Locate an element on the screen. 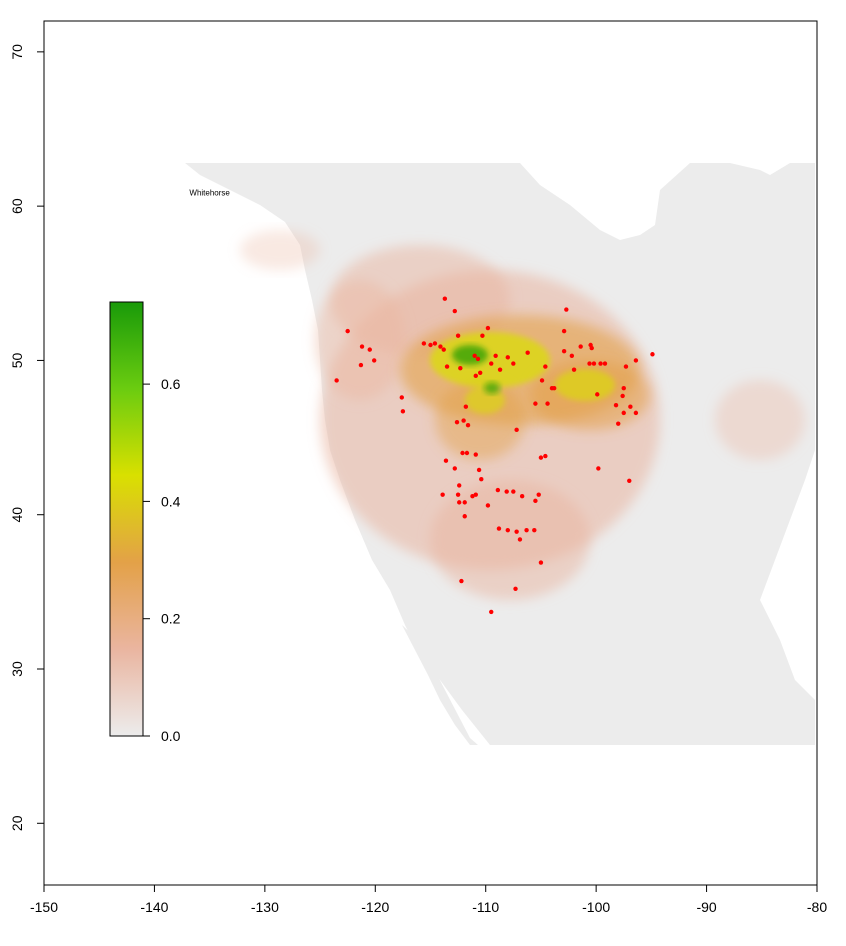 This screenshot has height=946, width=846. raster-low-east is located at coordinates (760, 420).